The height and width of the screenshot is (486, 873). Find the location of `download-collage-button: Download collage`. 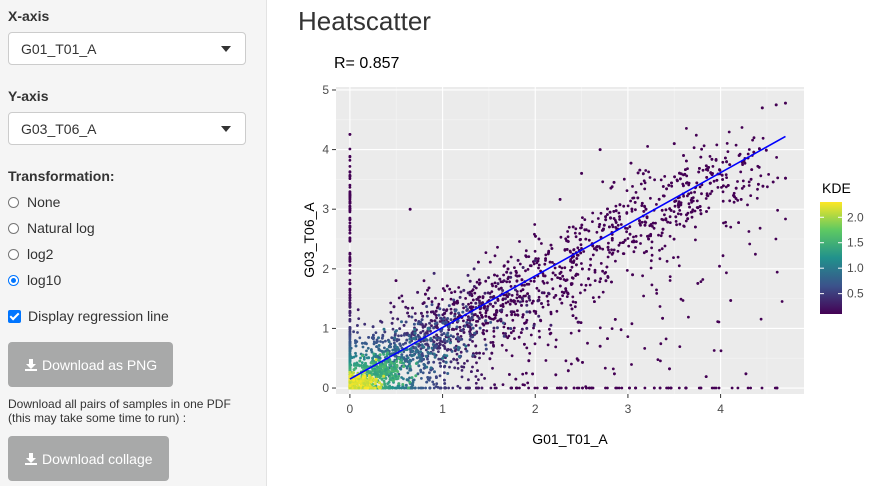

download-collage-button: Download collage is located at coordinates (88, 458).